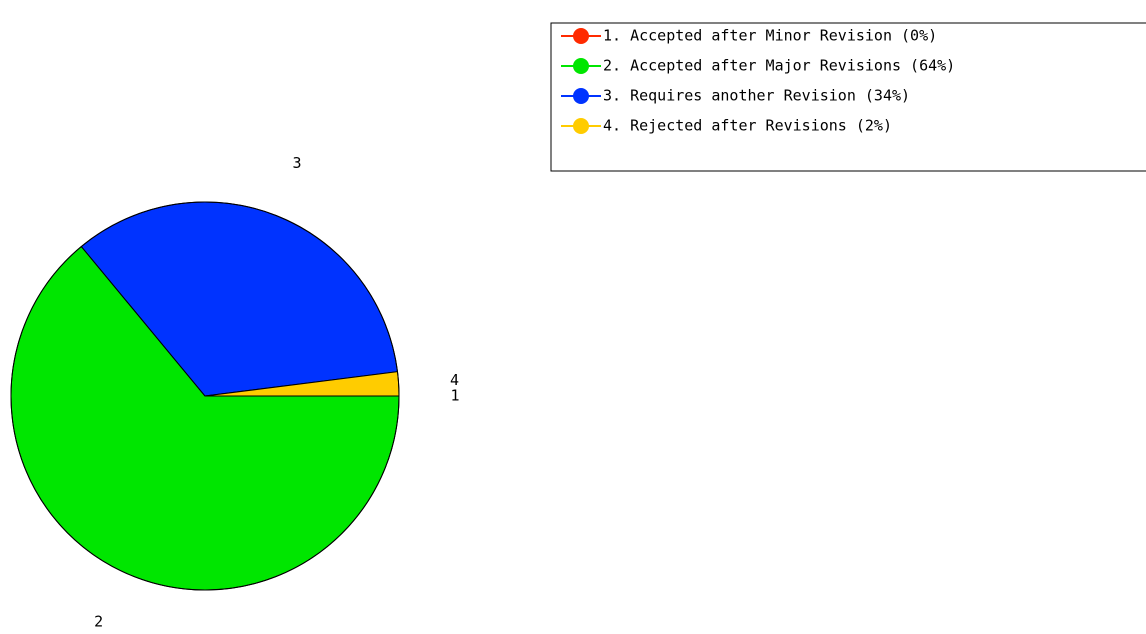 The width and height of the screenshot is (1146, 634). I want to click on slice-label-2: 2, so click(98, 622).